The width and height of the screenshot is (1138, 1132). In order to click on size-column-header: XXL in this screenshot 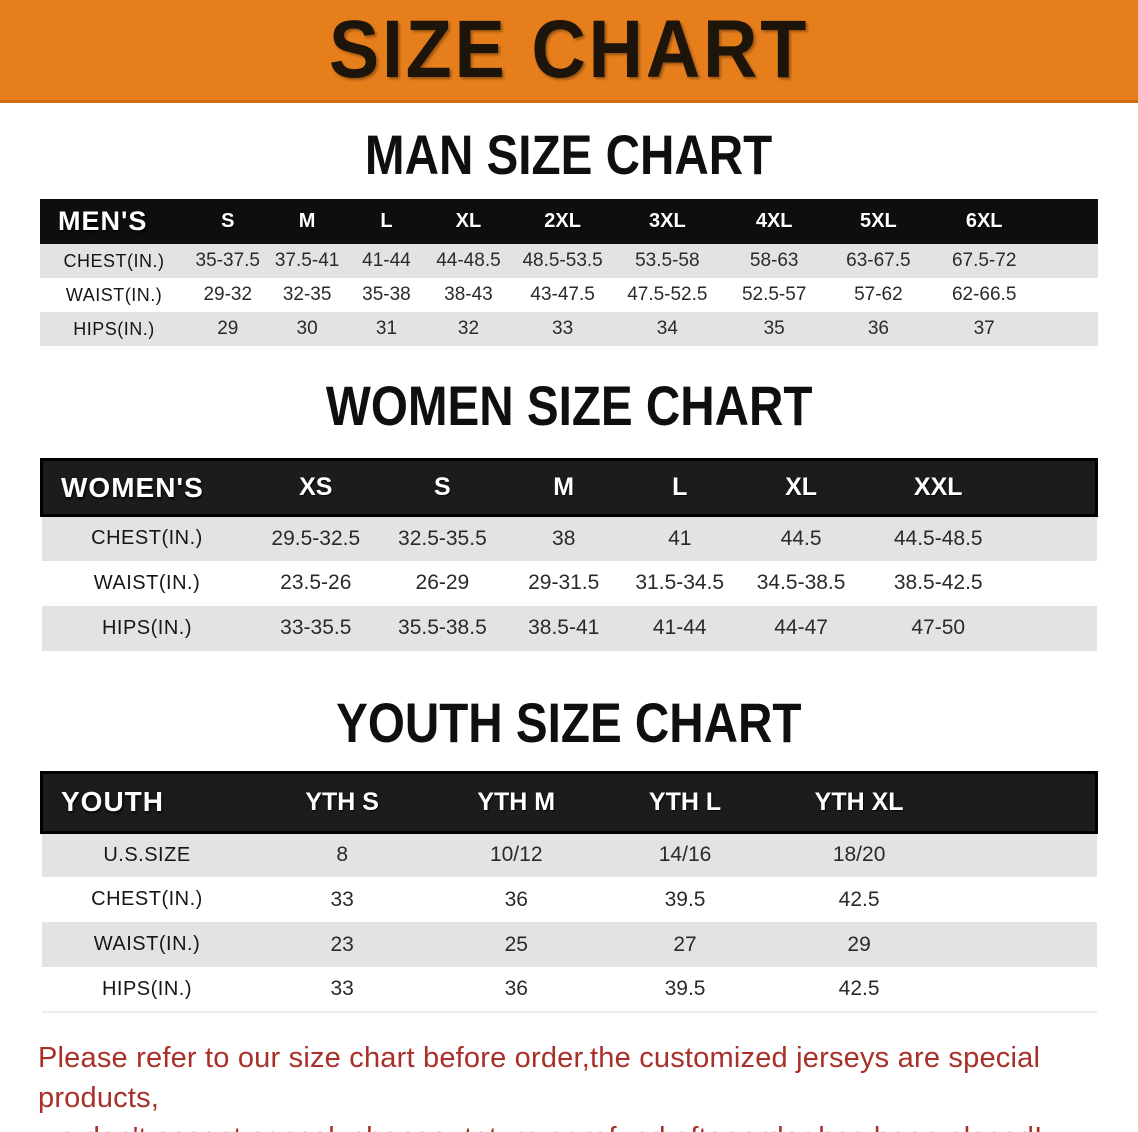, I will do `click(938, 487)`.